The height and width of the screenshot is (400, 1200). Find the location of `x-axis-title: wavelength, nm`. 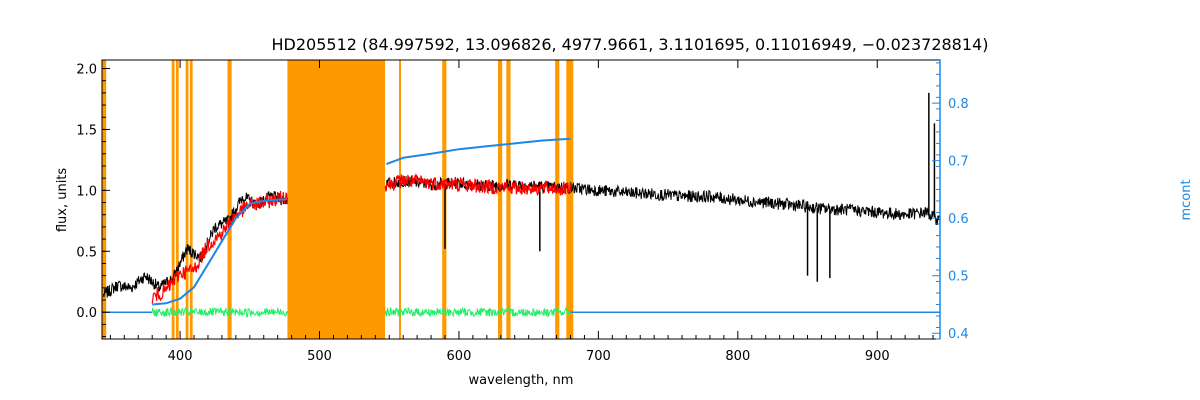

x-axis-title: wavelength, nm is located at coordinates (521, 380).